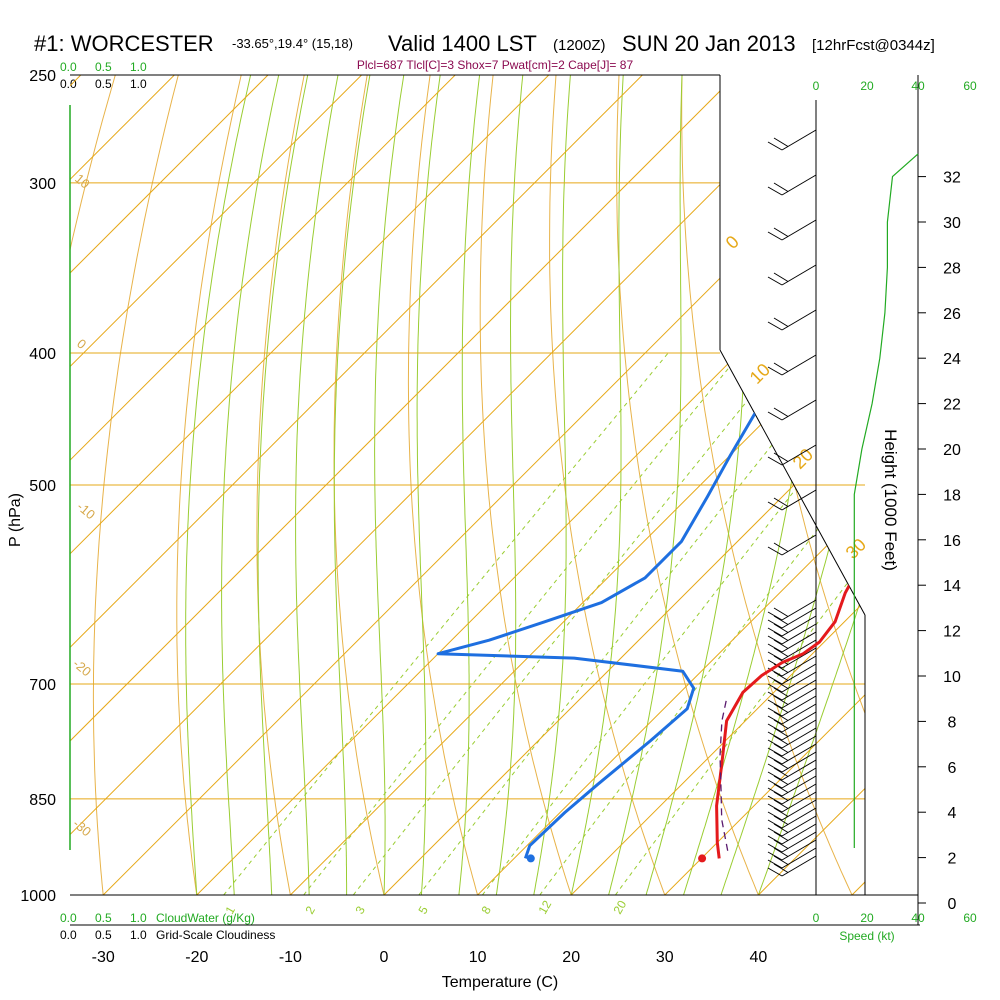 This screenshot has width=1000, height=1000. What do you see at coordinates (103, 918) in the screenshot?
I see `cloudwater-tick: 0.5` at bounding box center [103, 918].